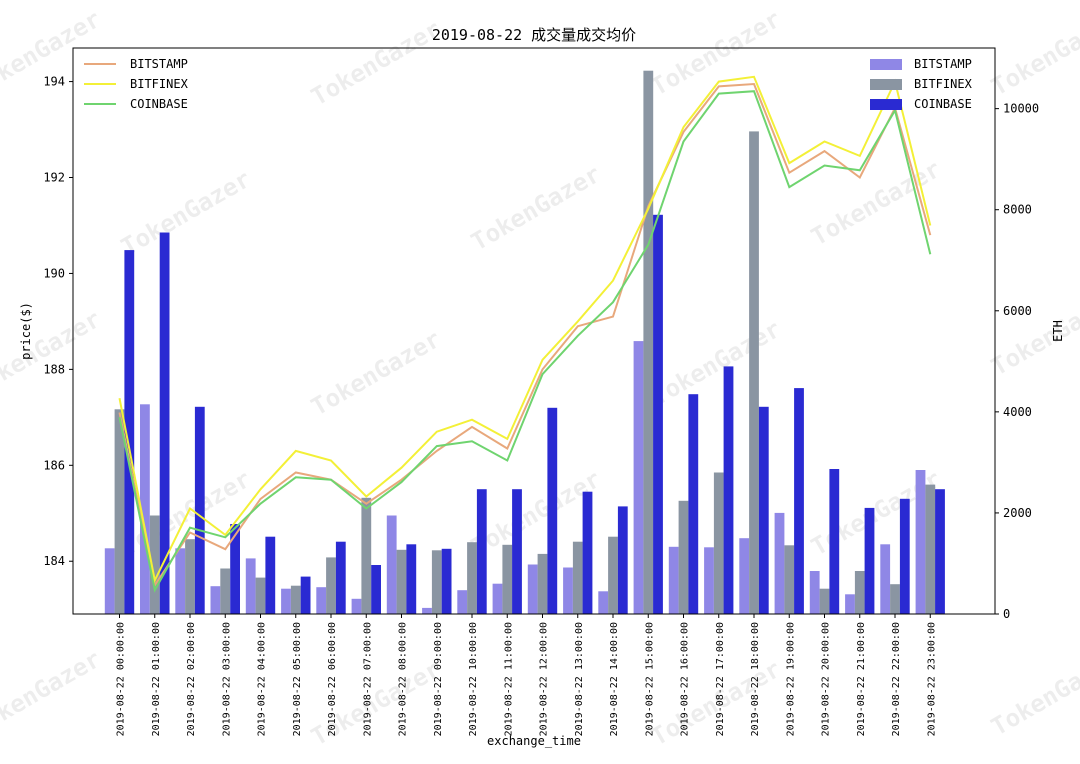  What do you see at coordinates (826, 679) in the screenshot?
I see `x-tick-label: 2019-08-22 20:00:00` at bounding box center [826, 679].